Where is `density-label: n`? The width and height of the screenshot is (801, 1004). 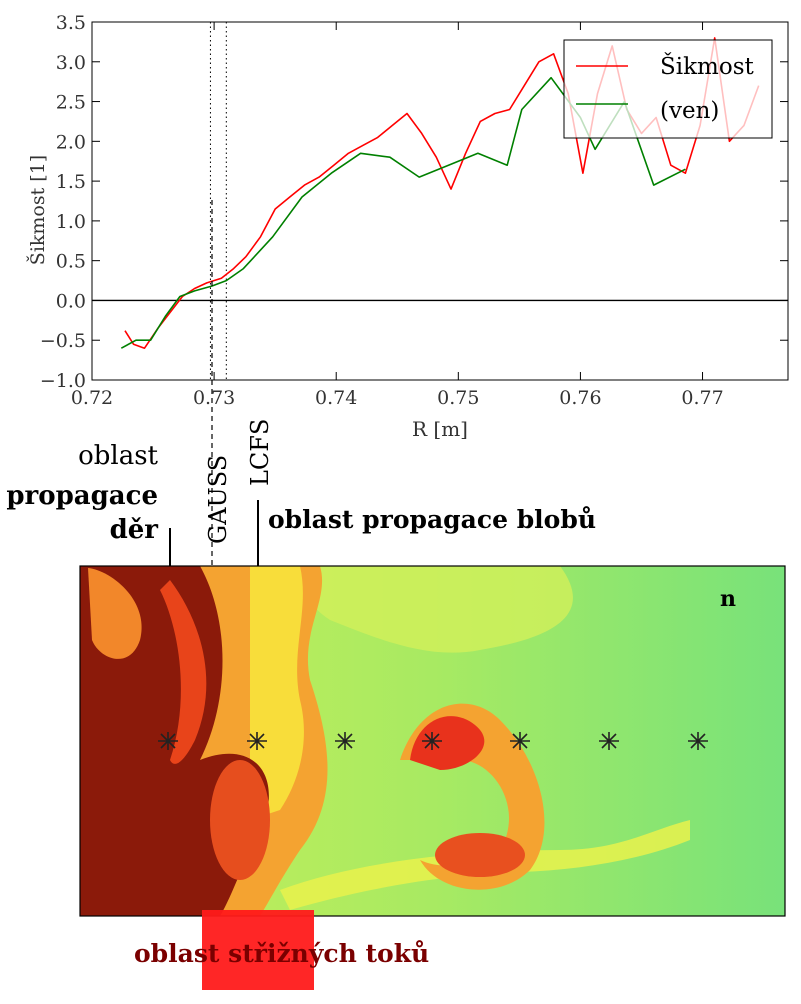 density-label: n is located at coordinates (728, 599).